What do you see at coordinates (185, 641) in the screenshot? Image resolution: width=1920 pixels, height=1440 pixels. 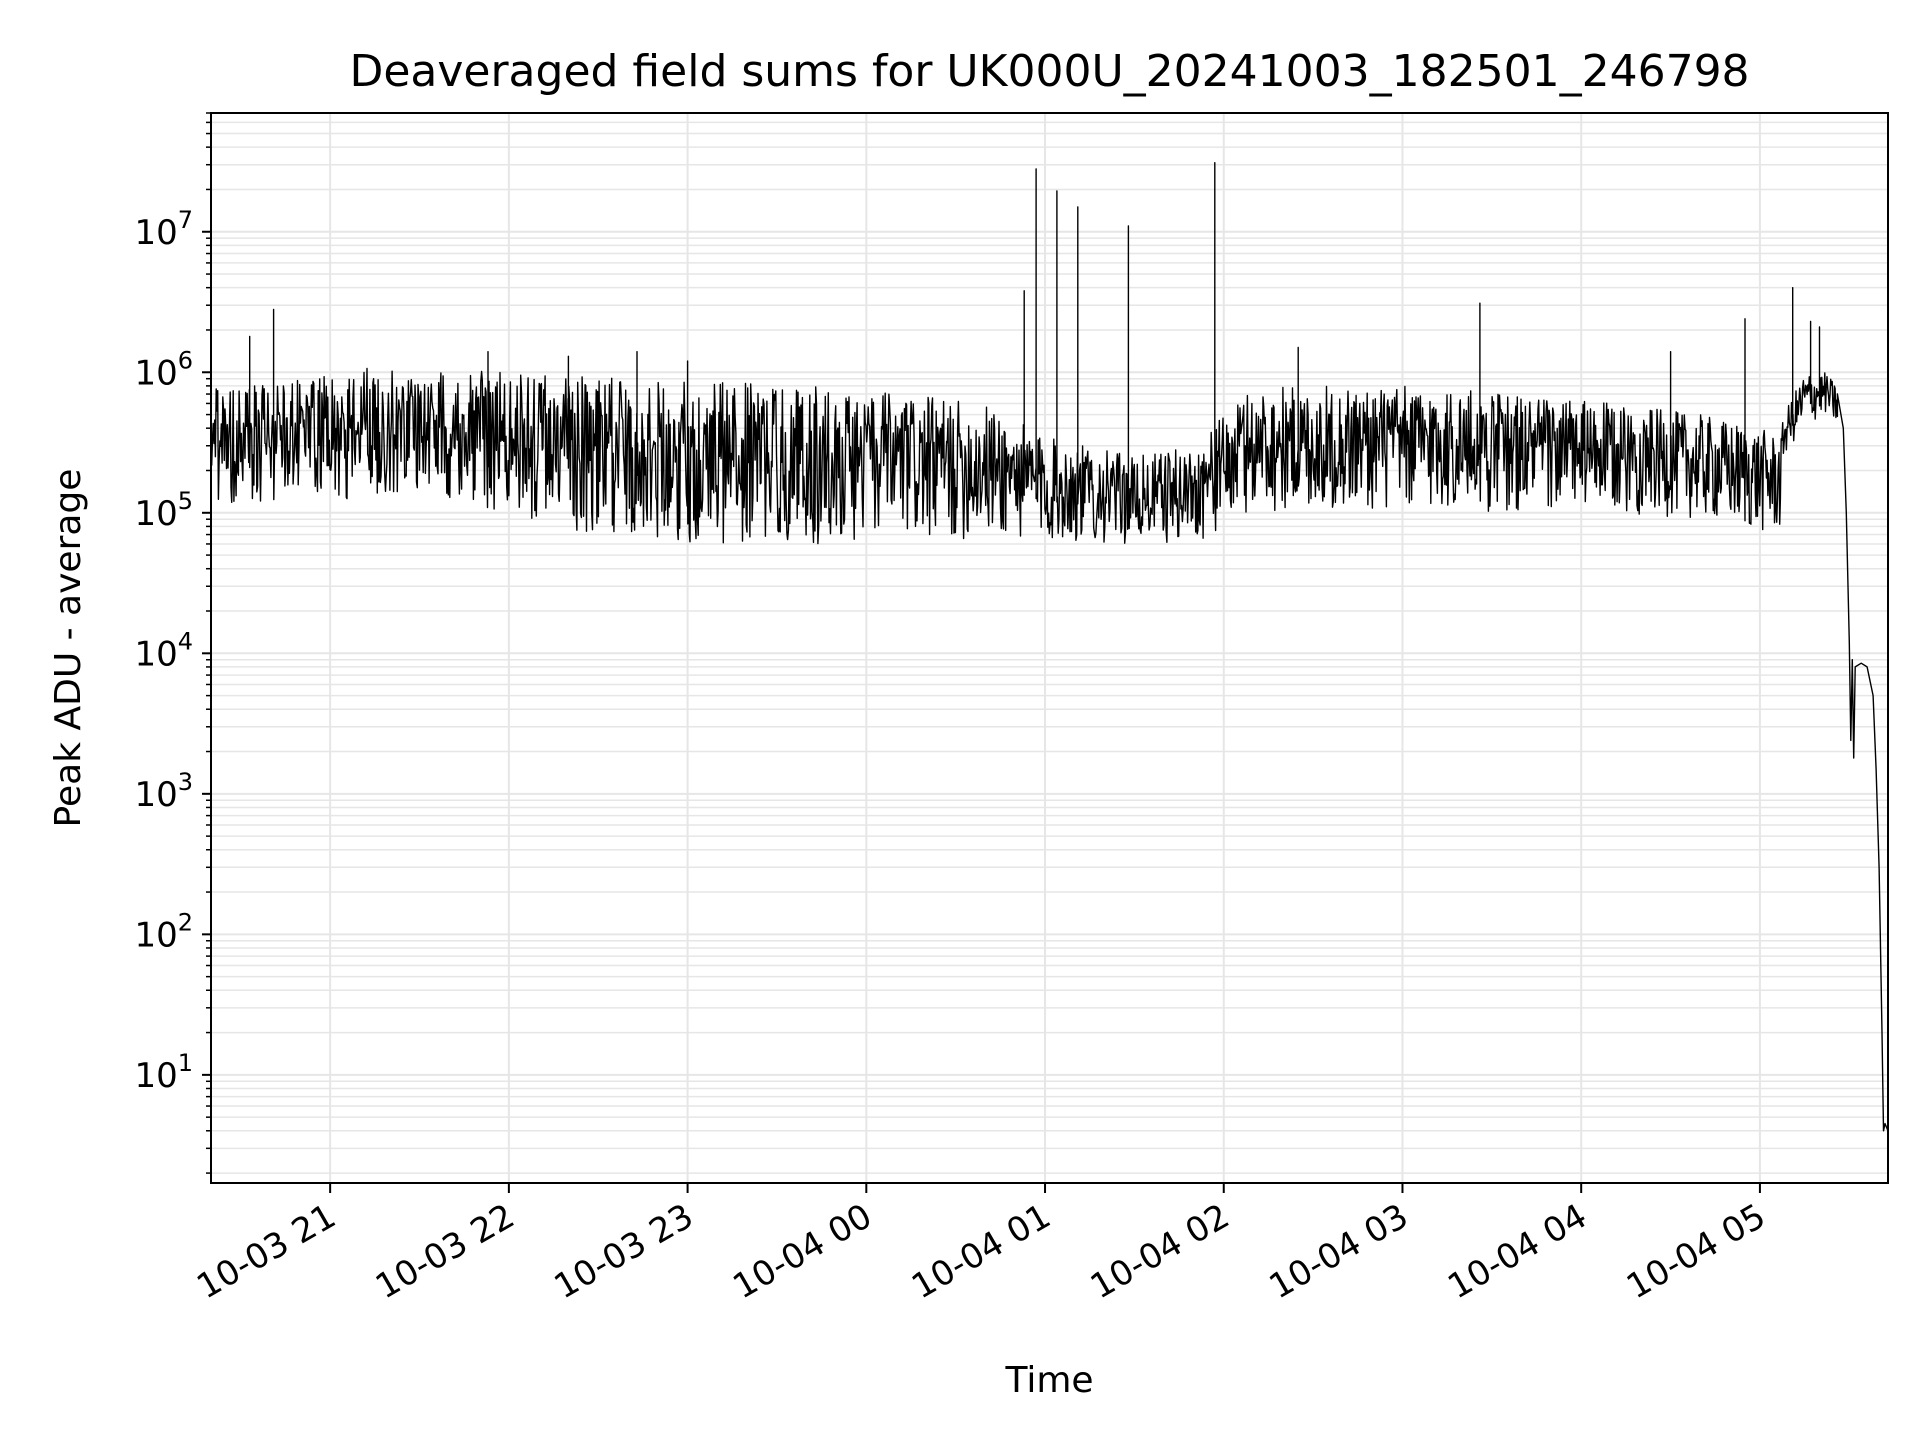 I see `y-tick-exponent: 4` at bounding box center [185, 641].